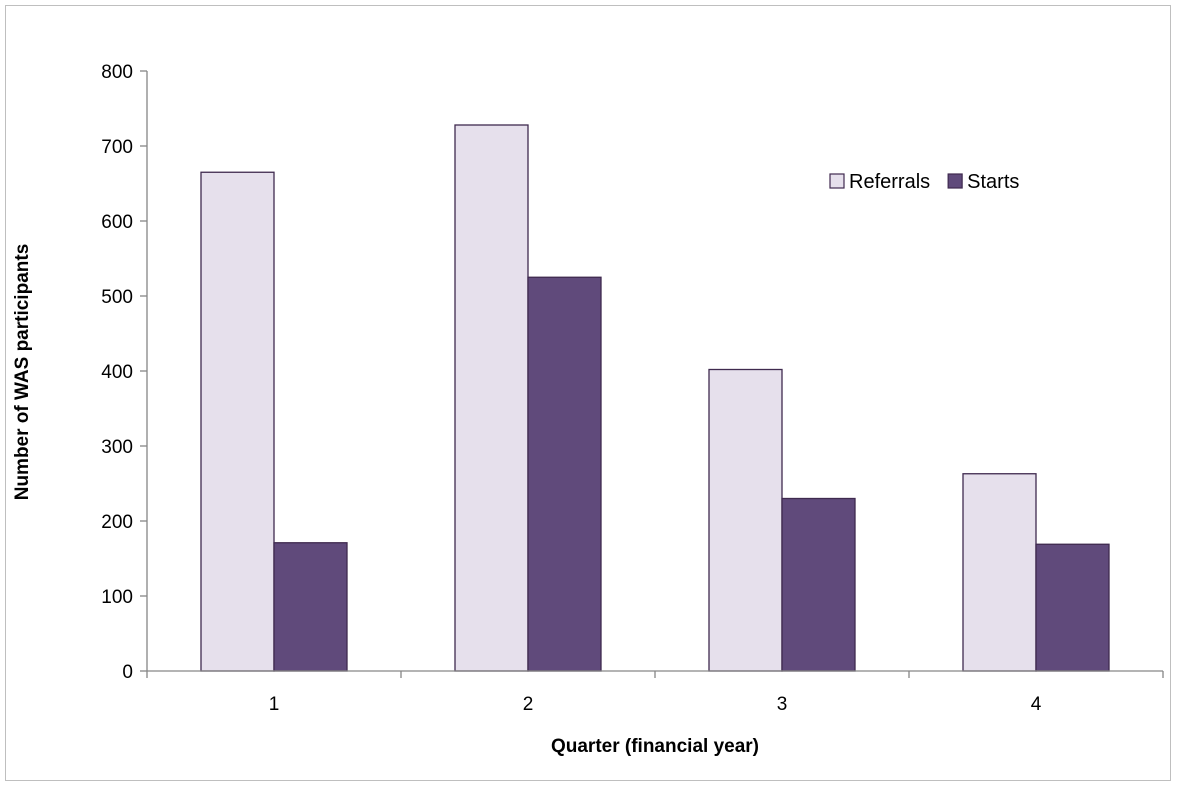 The width and height of the screenshot is (1178, 787). Describe the element at coordinates (655, 746) in the screenshot. I see `x-axis-title: Quarter (financial year)` at that location.